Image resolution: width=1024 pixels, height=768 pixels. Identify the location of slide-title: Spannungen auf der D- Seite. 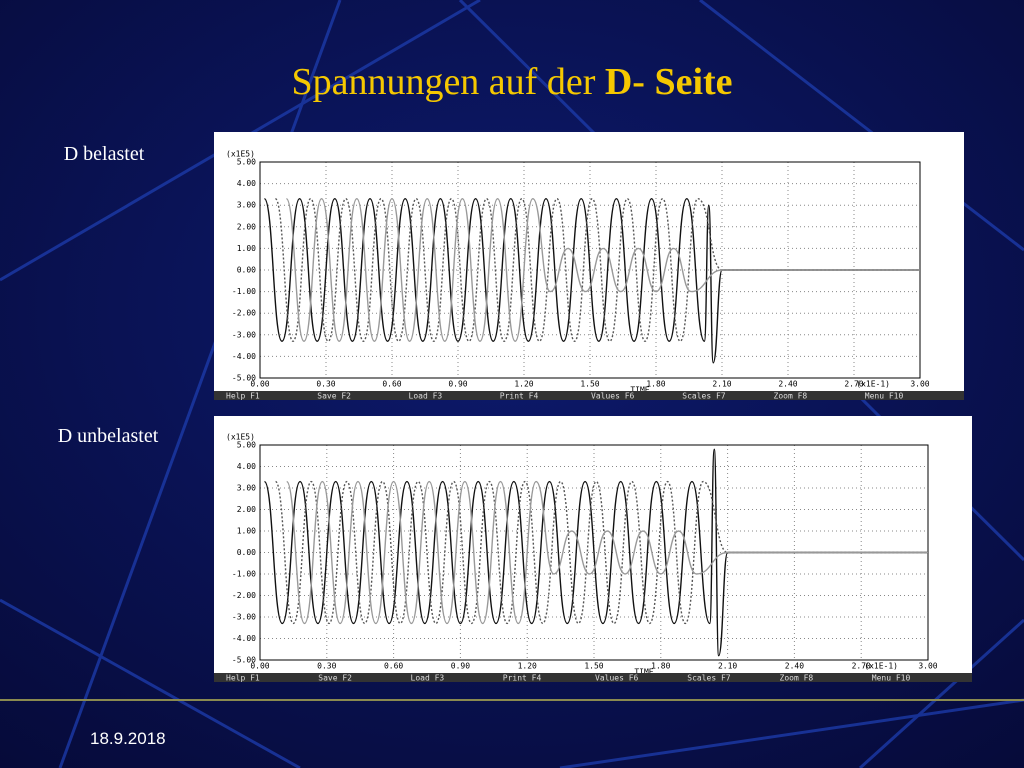
(511, 82).